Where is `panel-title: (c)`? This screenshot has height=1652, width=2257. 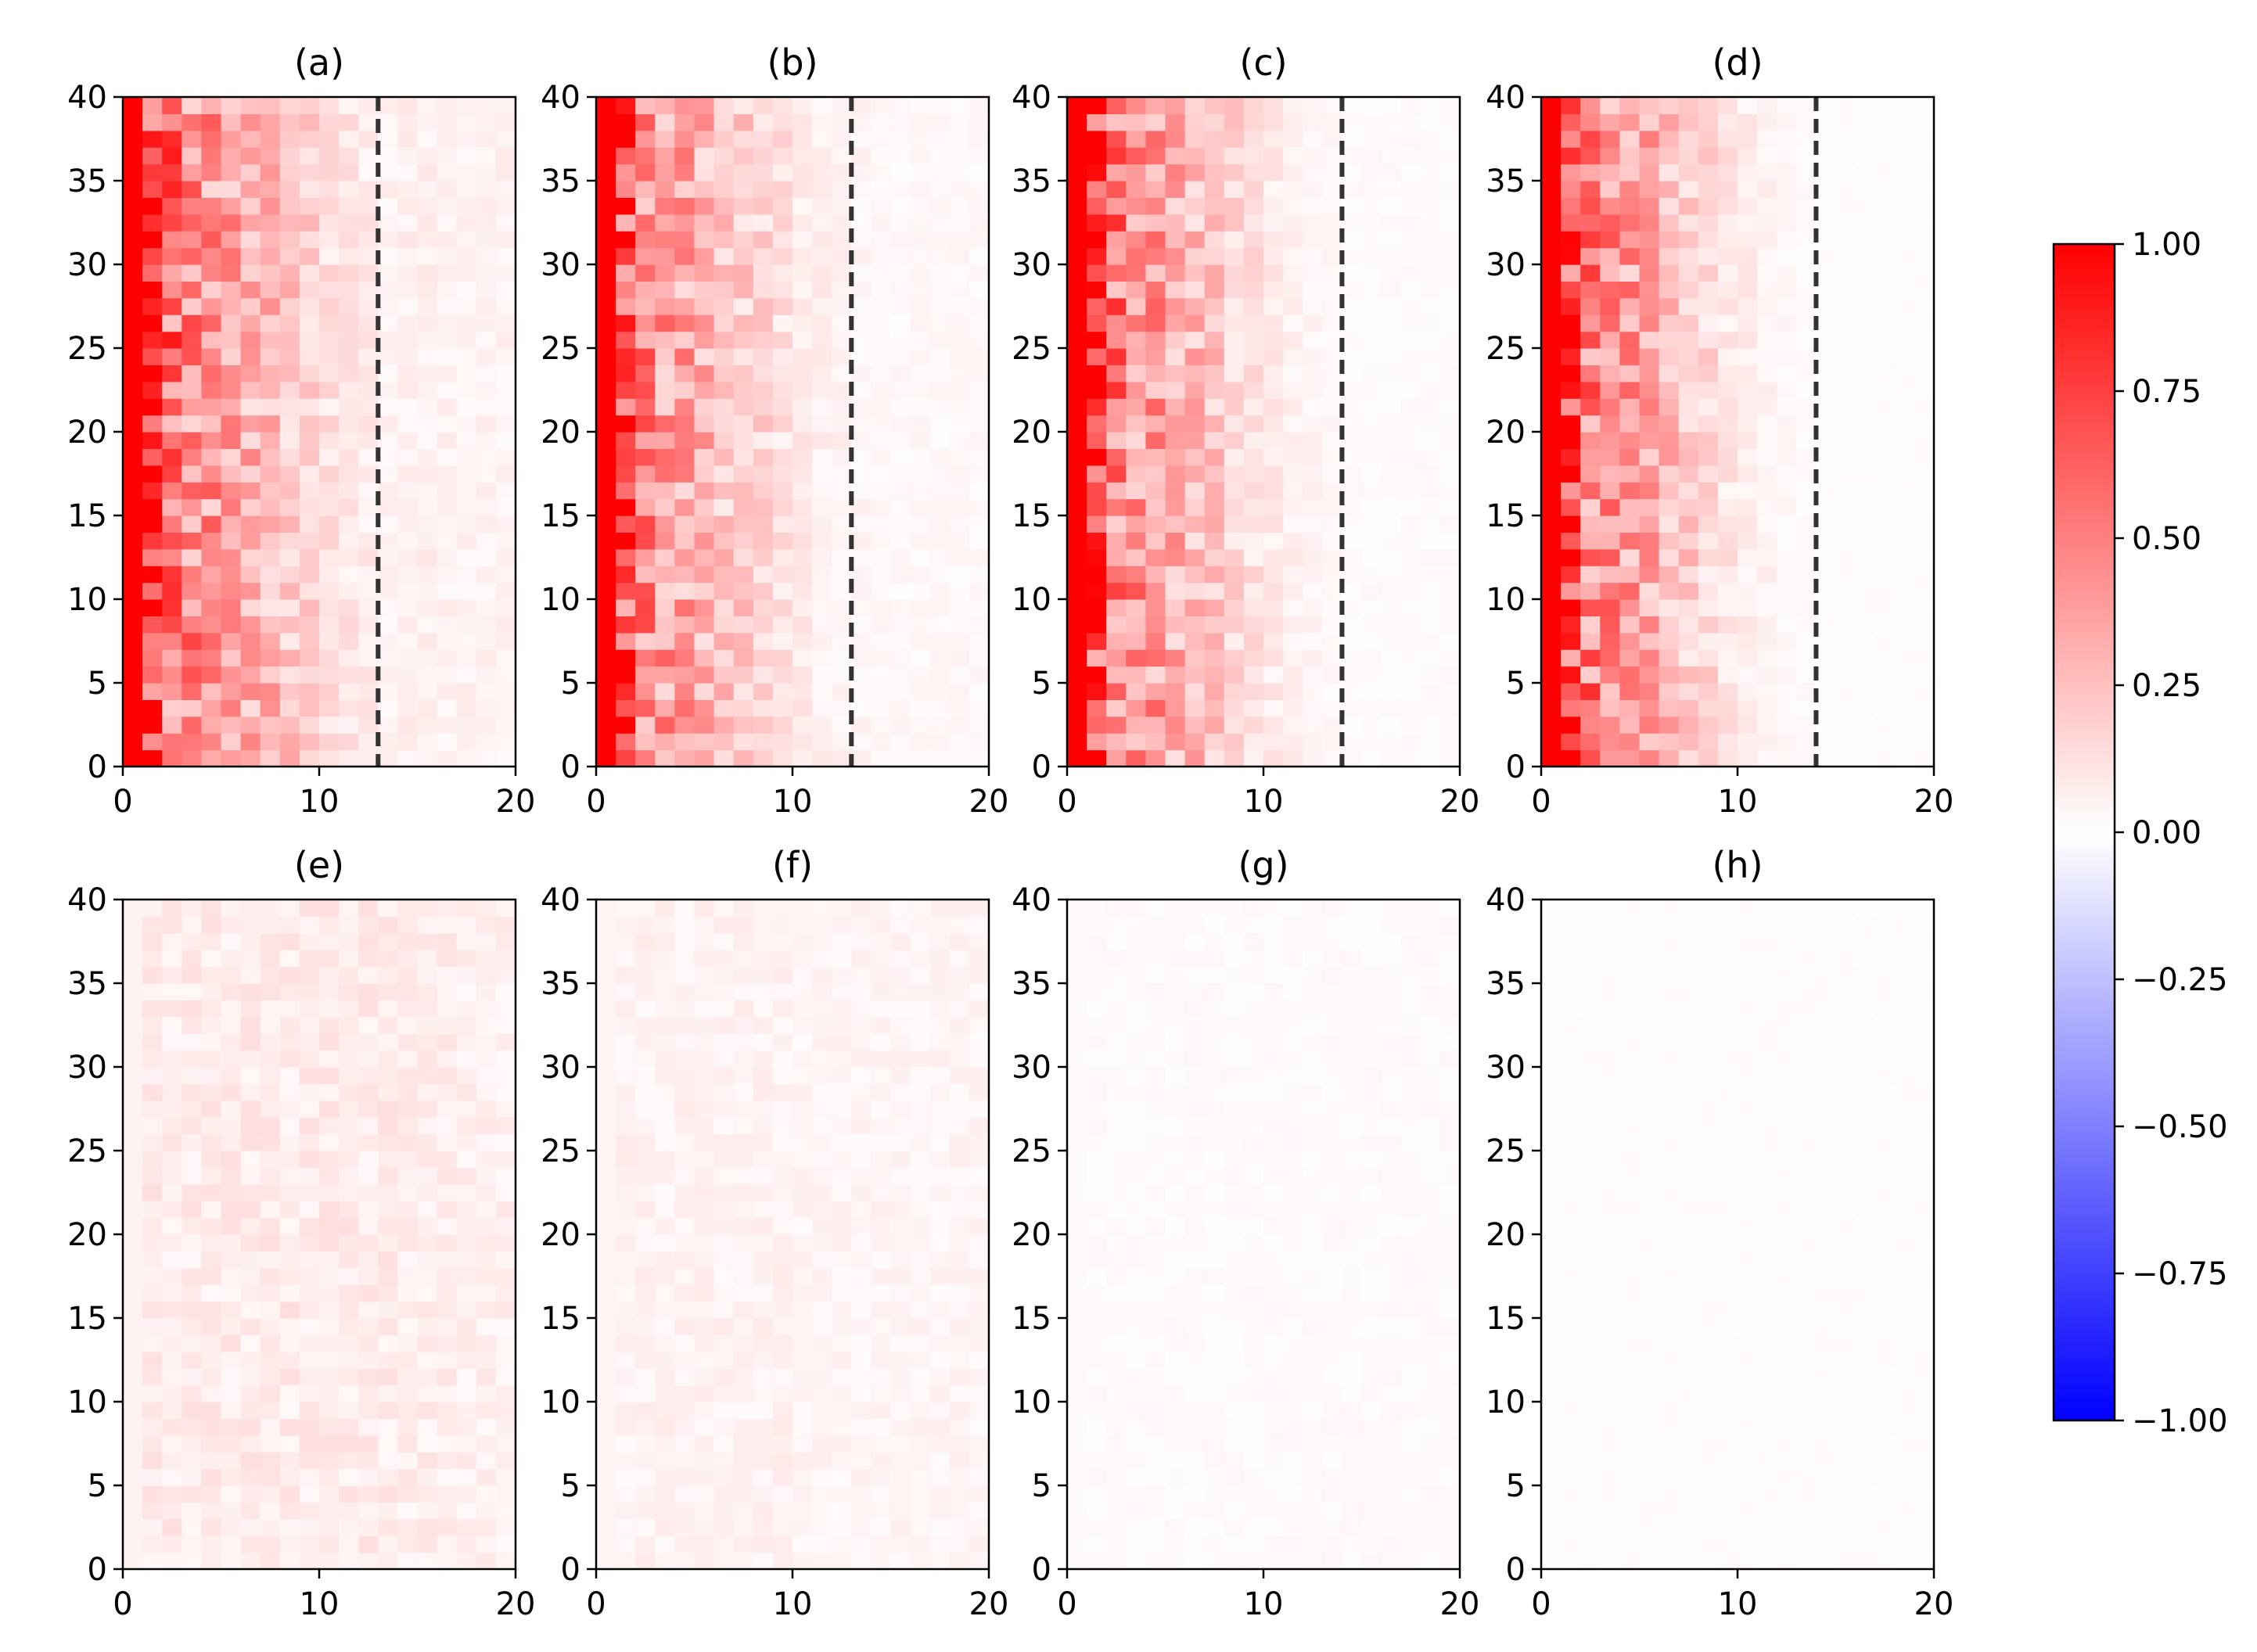 panel-title: (c) is located at coordinates (1263, 62).